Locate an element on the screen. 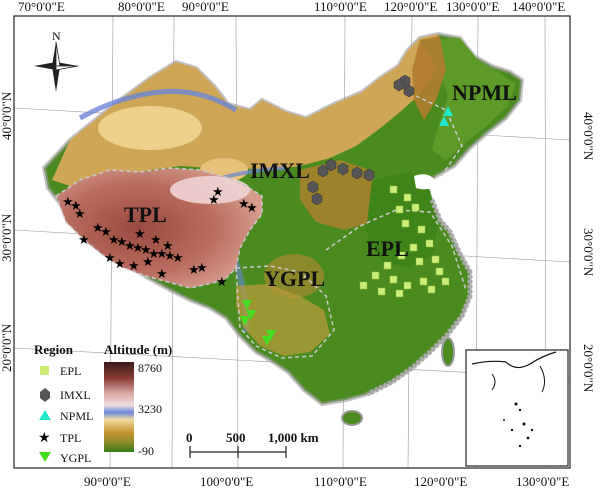  plateau-high-center is located at coordinates (210, 190).